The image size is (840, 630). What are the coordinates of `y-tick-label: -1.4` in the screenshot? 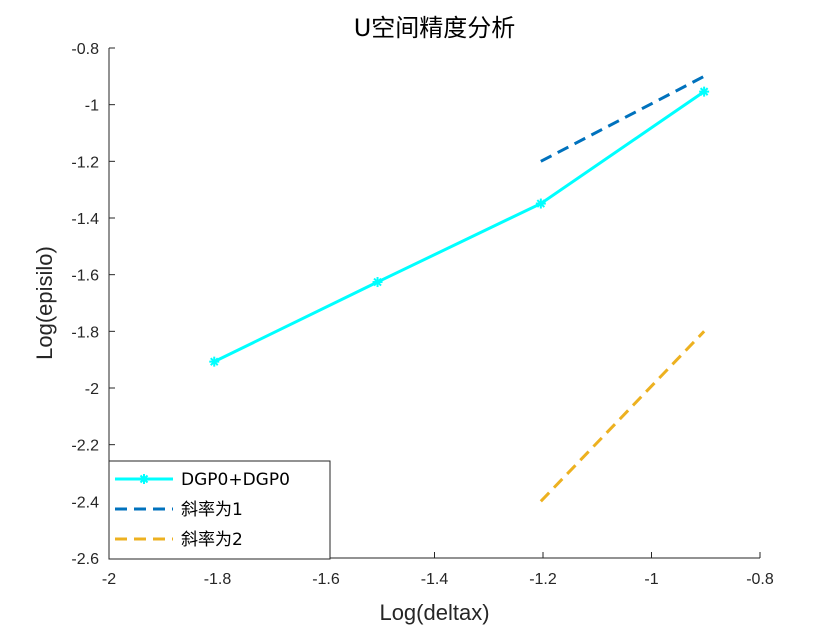 It's located at (85, 219).